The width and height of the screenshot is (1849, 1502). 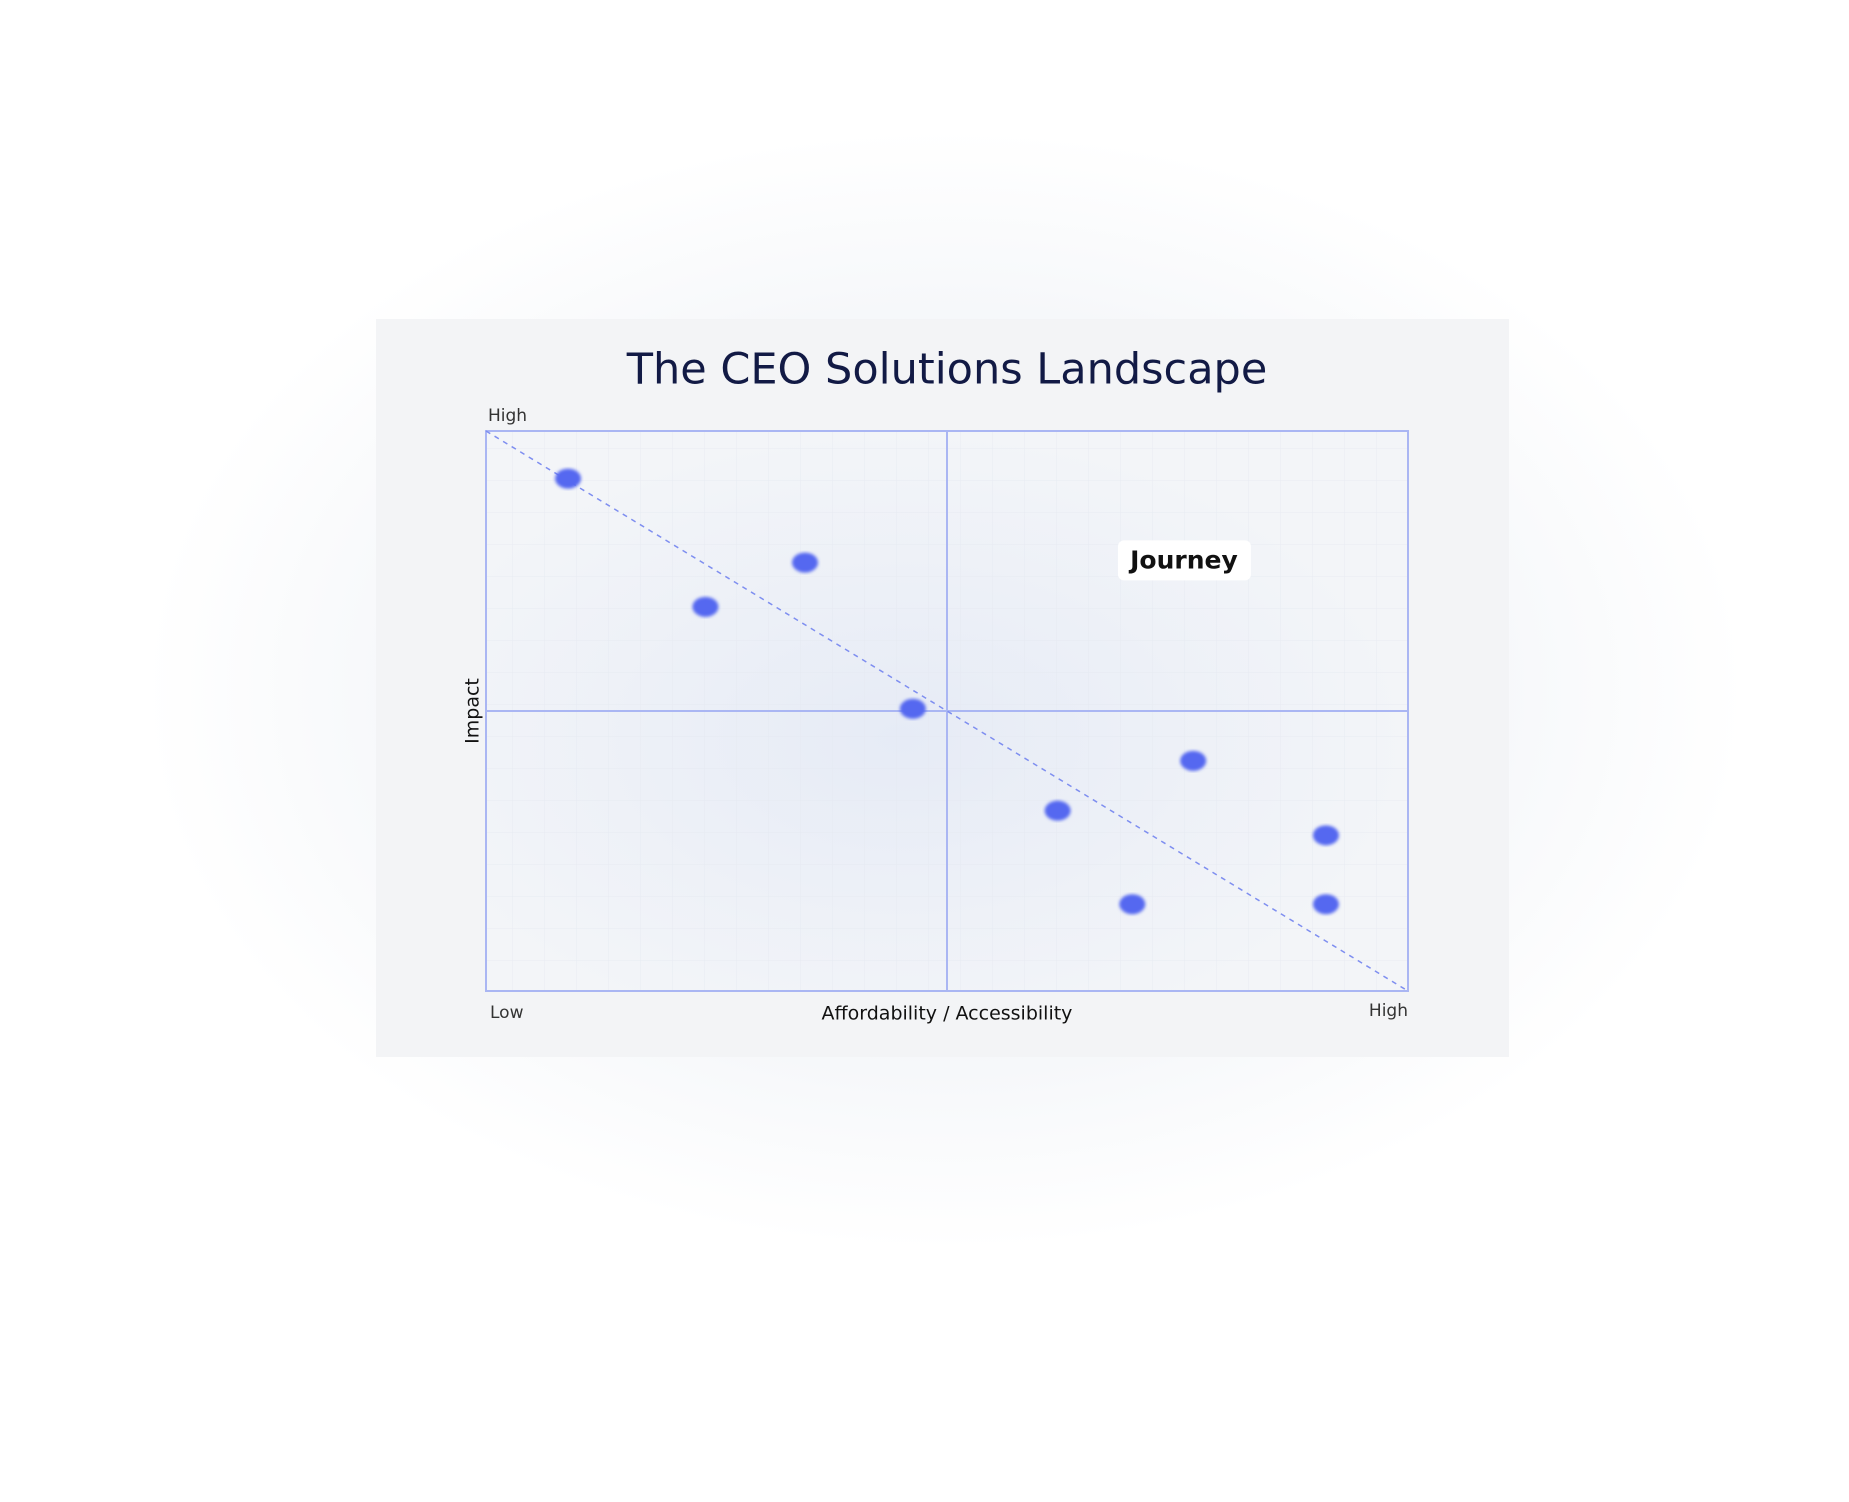 What do you see at coordinates (947, 1014) in the screenshot?
I see `x-axis-label: Affordability / Accessibility` at bounding box center [947, 1014].